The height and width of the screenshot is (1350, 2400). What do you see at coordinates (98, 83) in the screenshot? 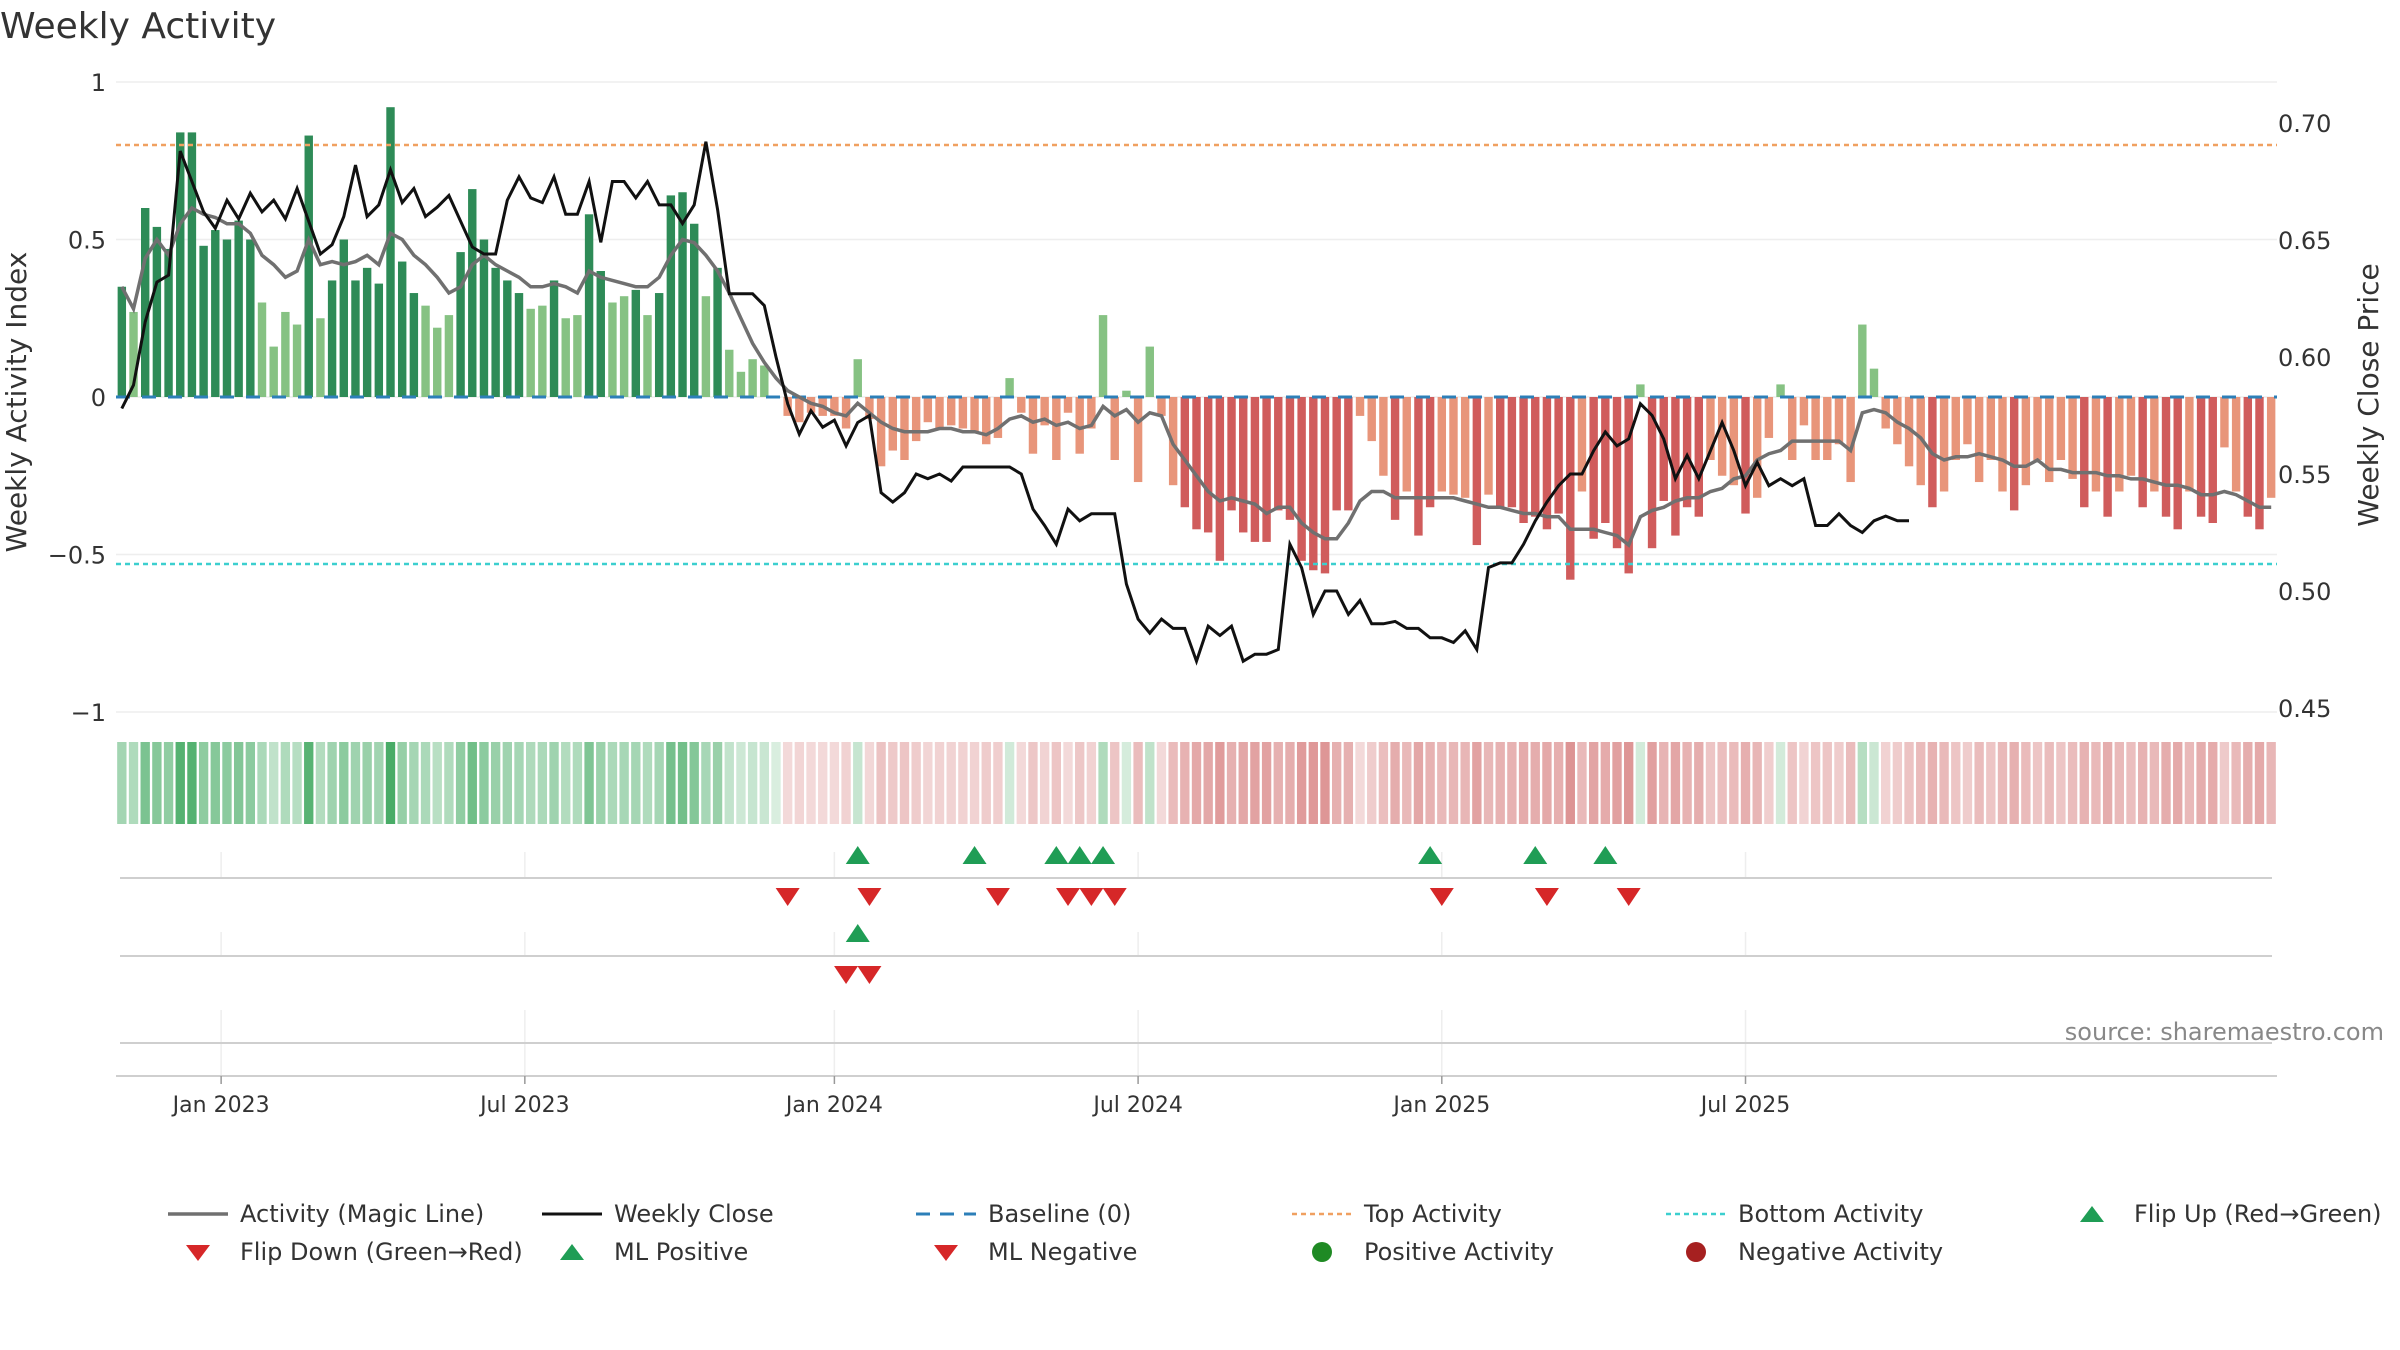
I see `y-tick-label: 1` at bounding box center [98, 83].